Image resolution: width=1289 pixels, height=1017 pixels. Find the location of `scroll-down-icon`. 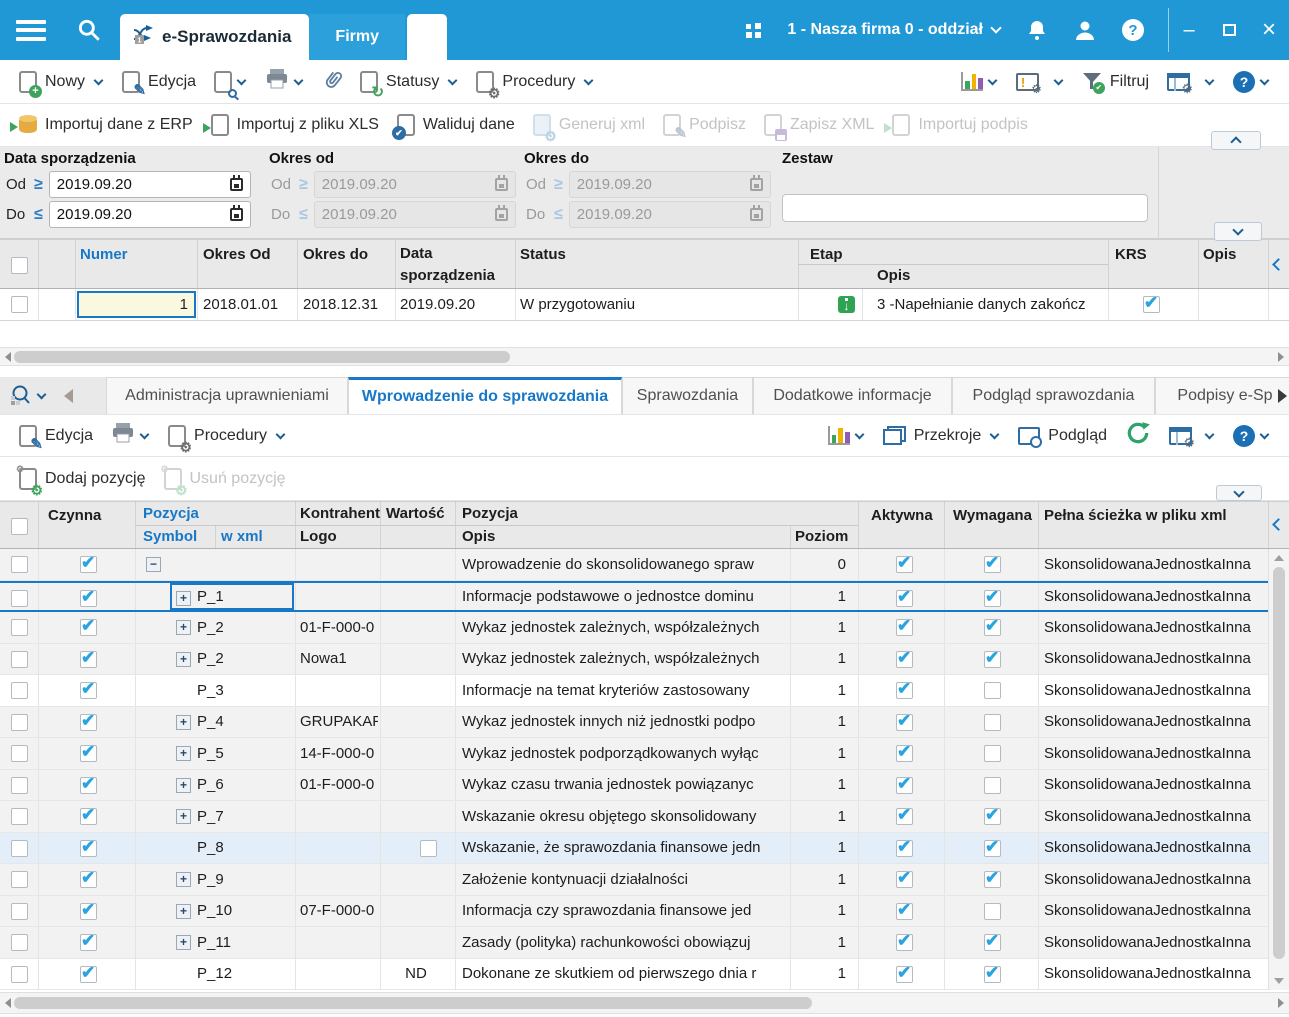

scroll-down-icon is located at coordinates (1279, 981).